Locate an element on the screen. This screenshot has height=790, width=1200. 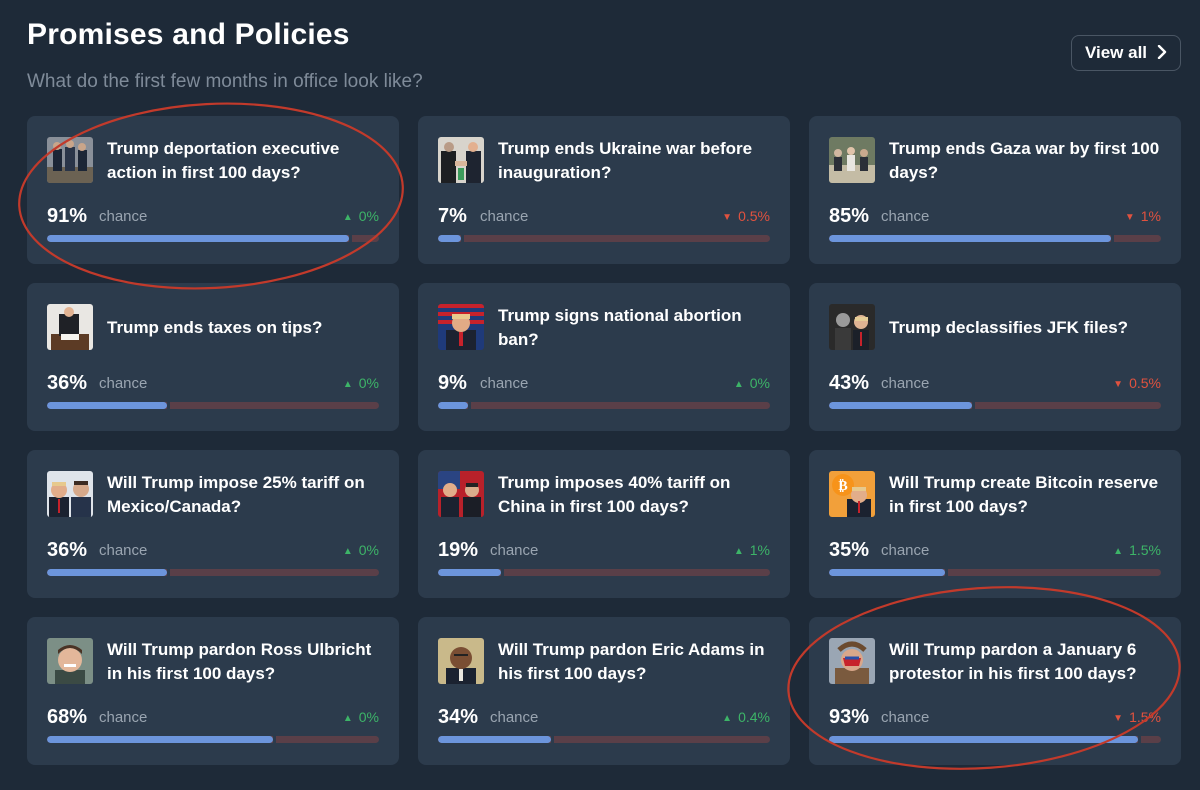
page-title: Promises and Policies is located at coordinates (188, 34).